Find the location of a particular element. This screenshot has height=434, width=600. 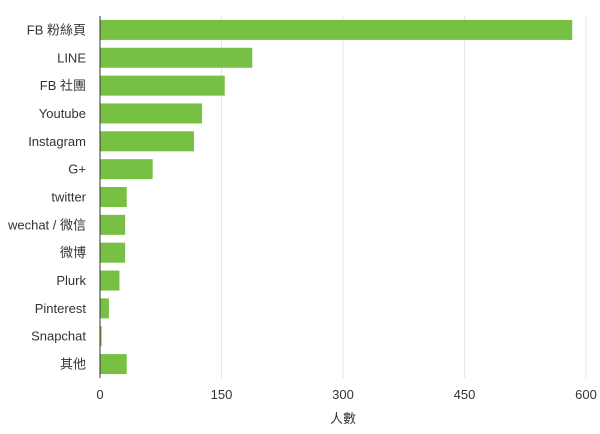

x-tick-label: 0 is located at coordinates (99, 394).